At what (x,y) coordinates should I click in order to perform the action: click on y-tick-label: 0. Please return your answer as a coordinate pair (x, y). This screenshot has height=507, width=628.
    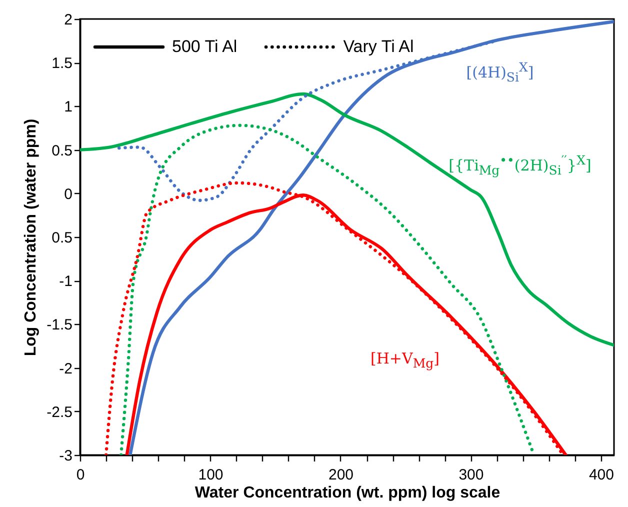
    Looking at the image, I should click on (68, 194).